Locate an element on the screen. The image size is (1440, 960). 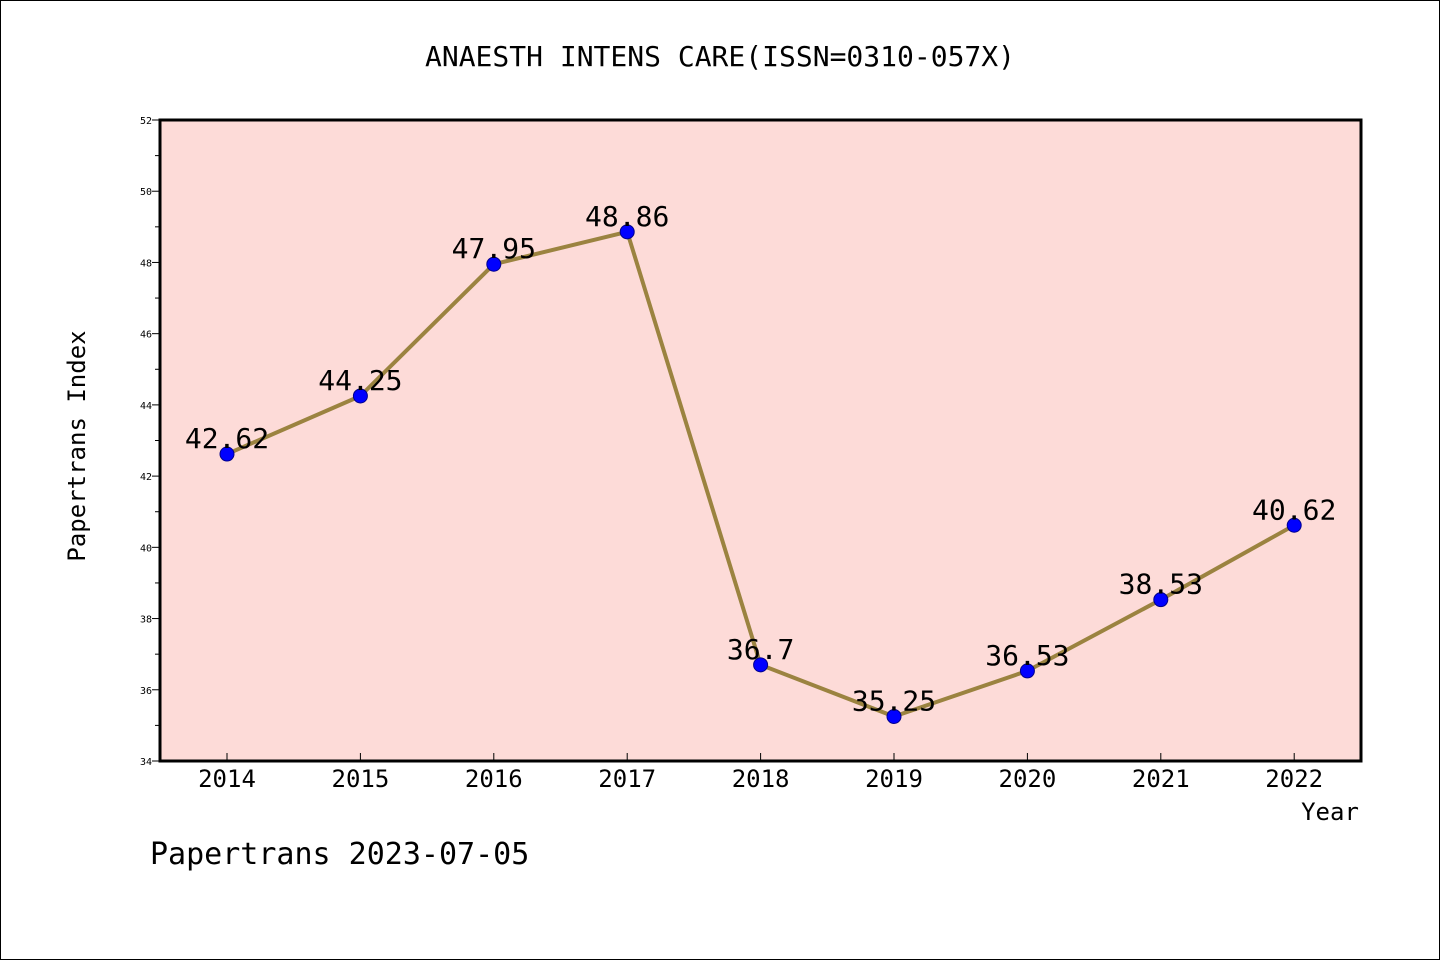
y-tick-label: 52 is located at coordinates (146, 121).